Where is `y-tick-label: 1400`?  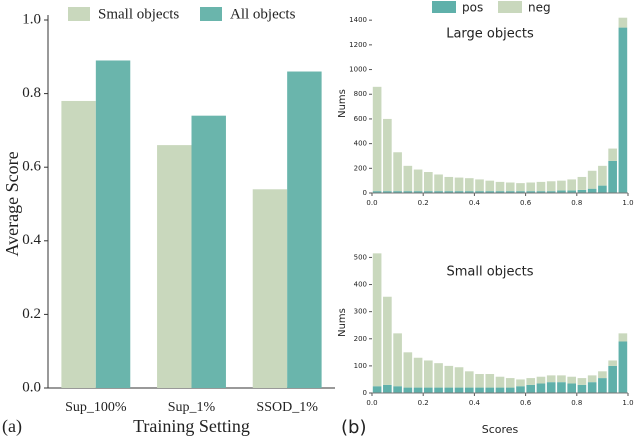
y-tick-label: 1400 is located at coordinates (358, 20).